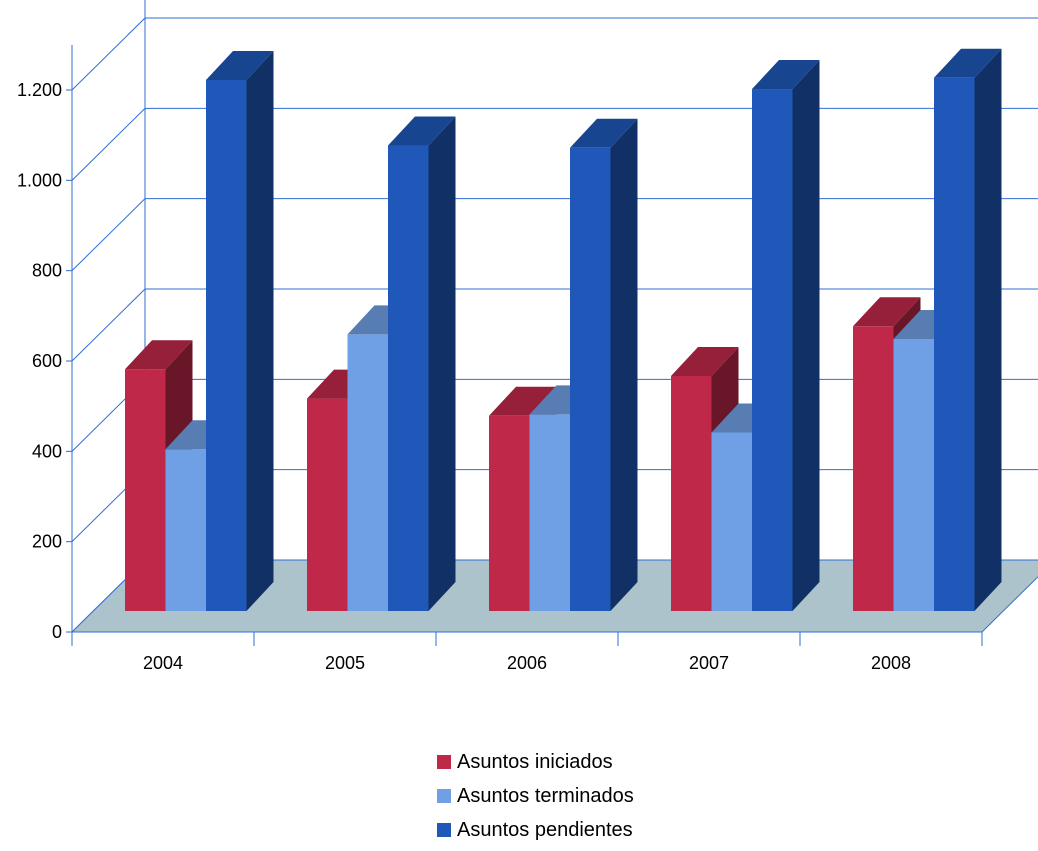 The width and height of the screenshot is (1038, 851). Describe the element at coordinates (444, 762) in the screenshot. I see `legend-swatch-iniciados` at that location.